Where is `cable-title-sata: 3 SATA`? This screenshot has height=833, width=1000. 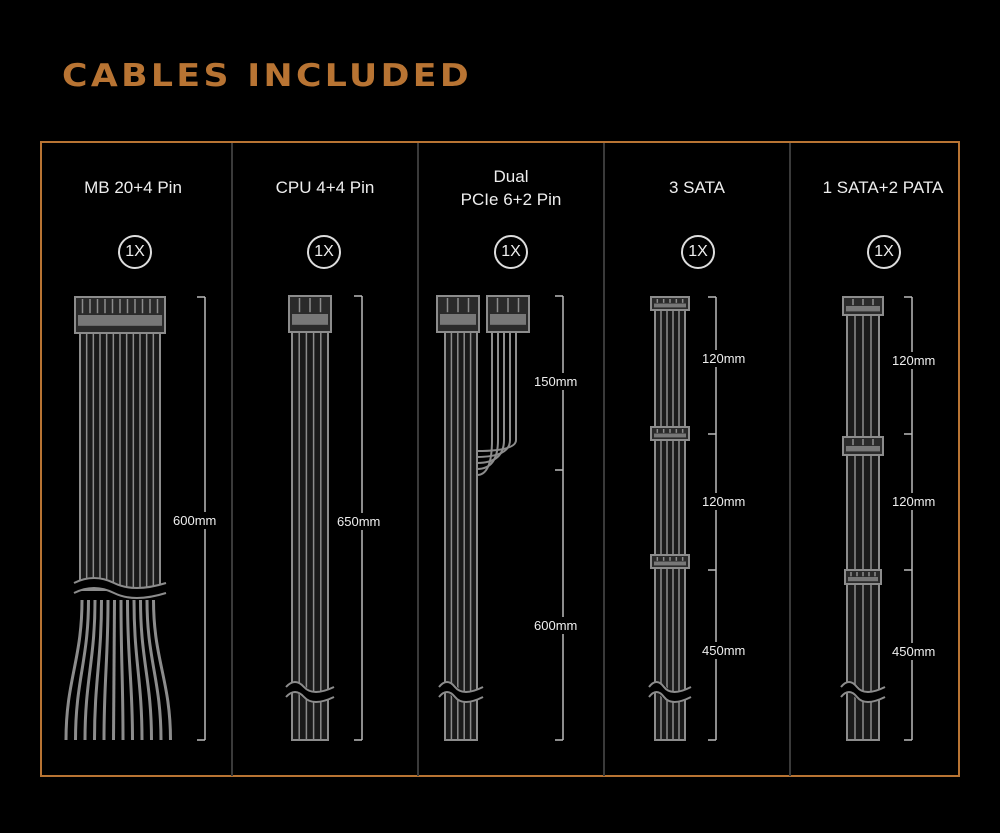
cable-title-sata: 3 SATA is located at coordinates (697, 187).